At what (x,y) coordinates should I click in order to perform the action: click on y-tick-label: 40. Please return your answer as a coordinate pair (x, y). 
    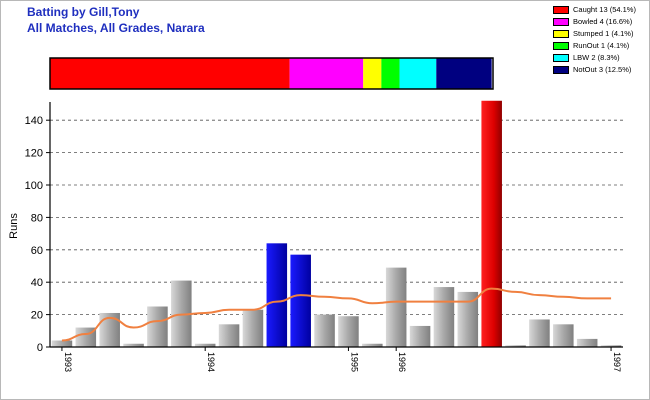
    Looking at the image, I should click on (37, 283).